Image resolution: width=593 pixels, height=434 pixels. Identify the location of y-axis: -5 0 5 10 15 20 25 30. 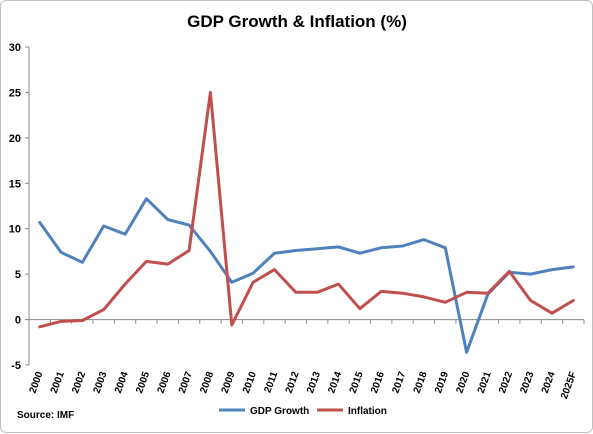
(19, 207).